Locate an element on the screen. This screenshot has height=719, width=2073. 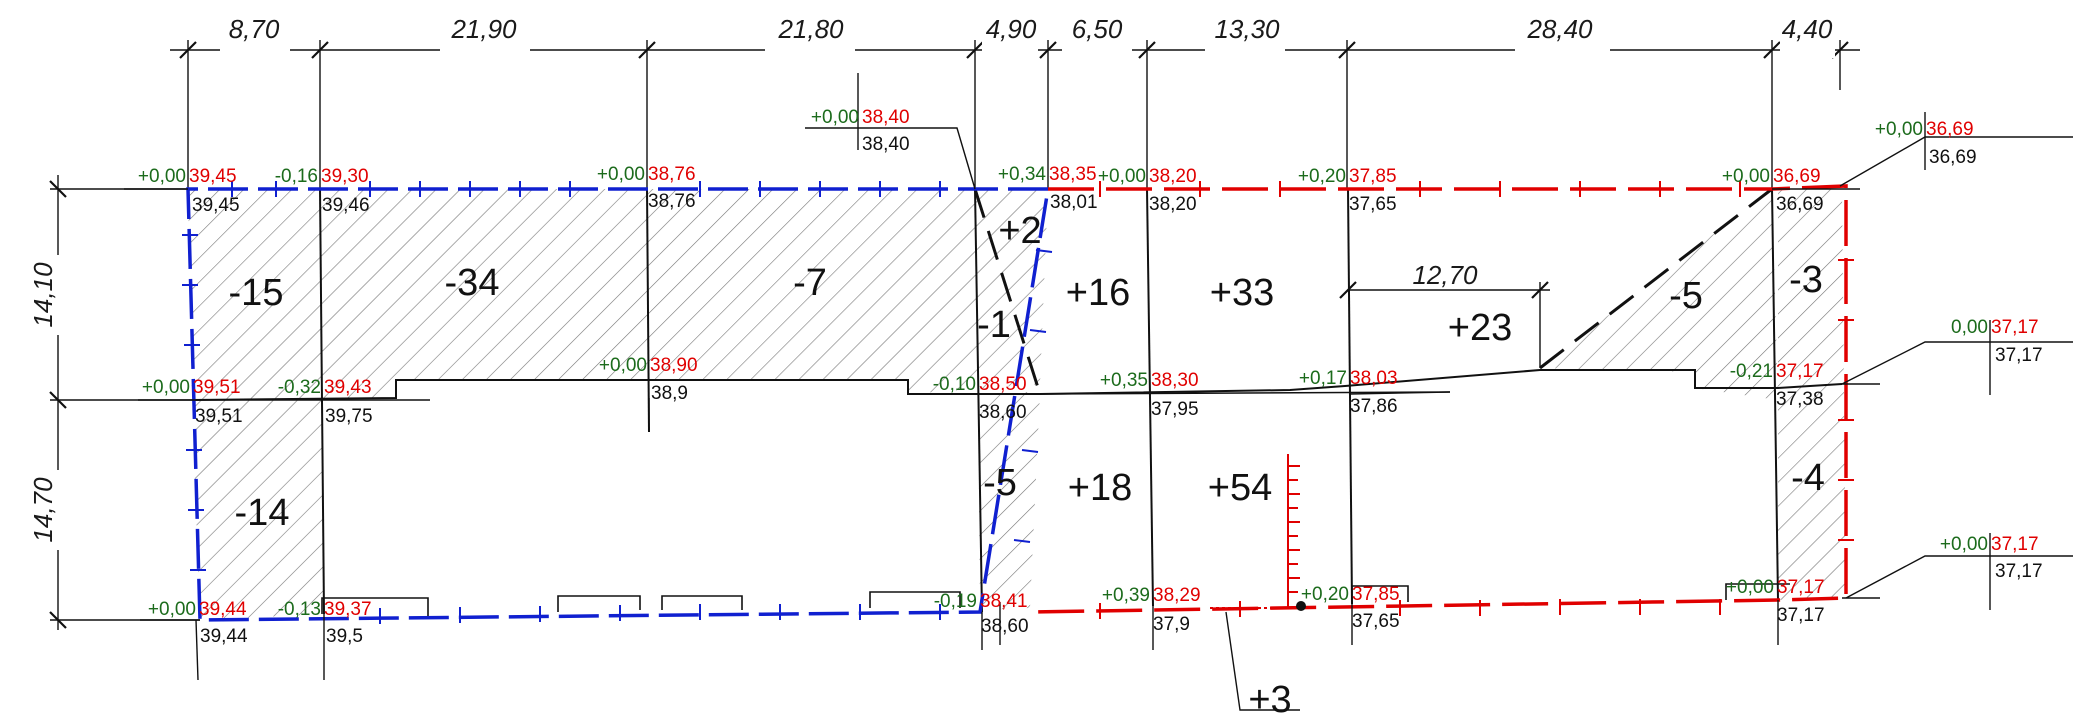
volume-5: -1 is located at coordinates (994, 325).